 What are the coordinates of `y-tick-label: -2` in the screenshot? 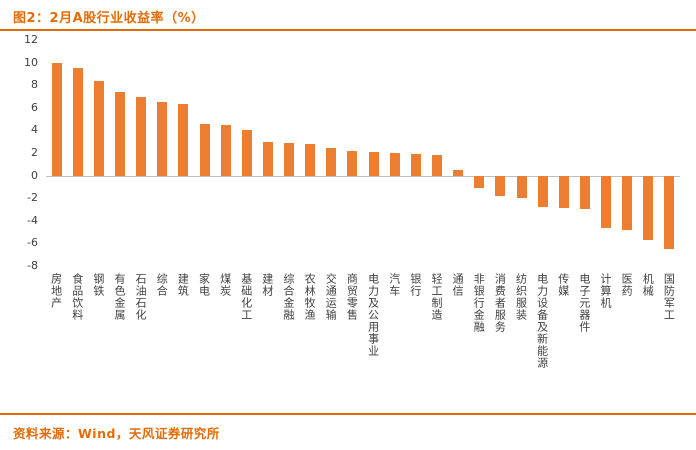 It's located at (32, 198).